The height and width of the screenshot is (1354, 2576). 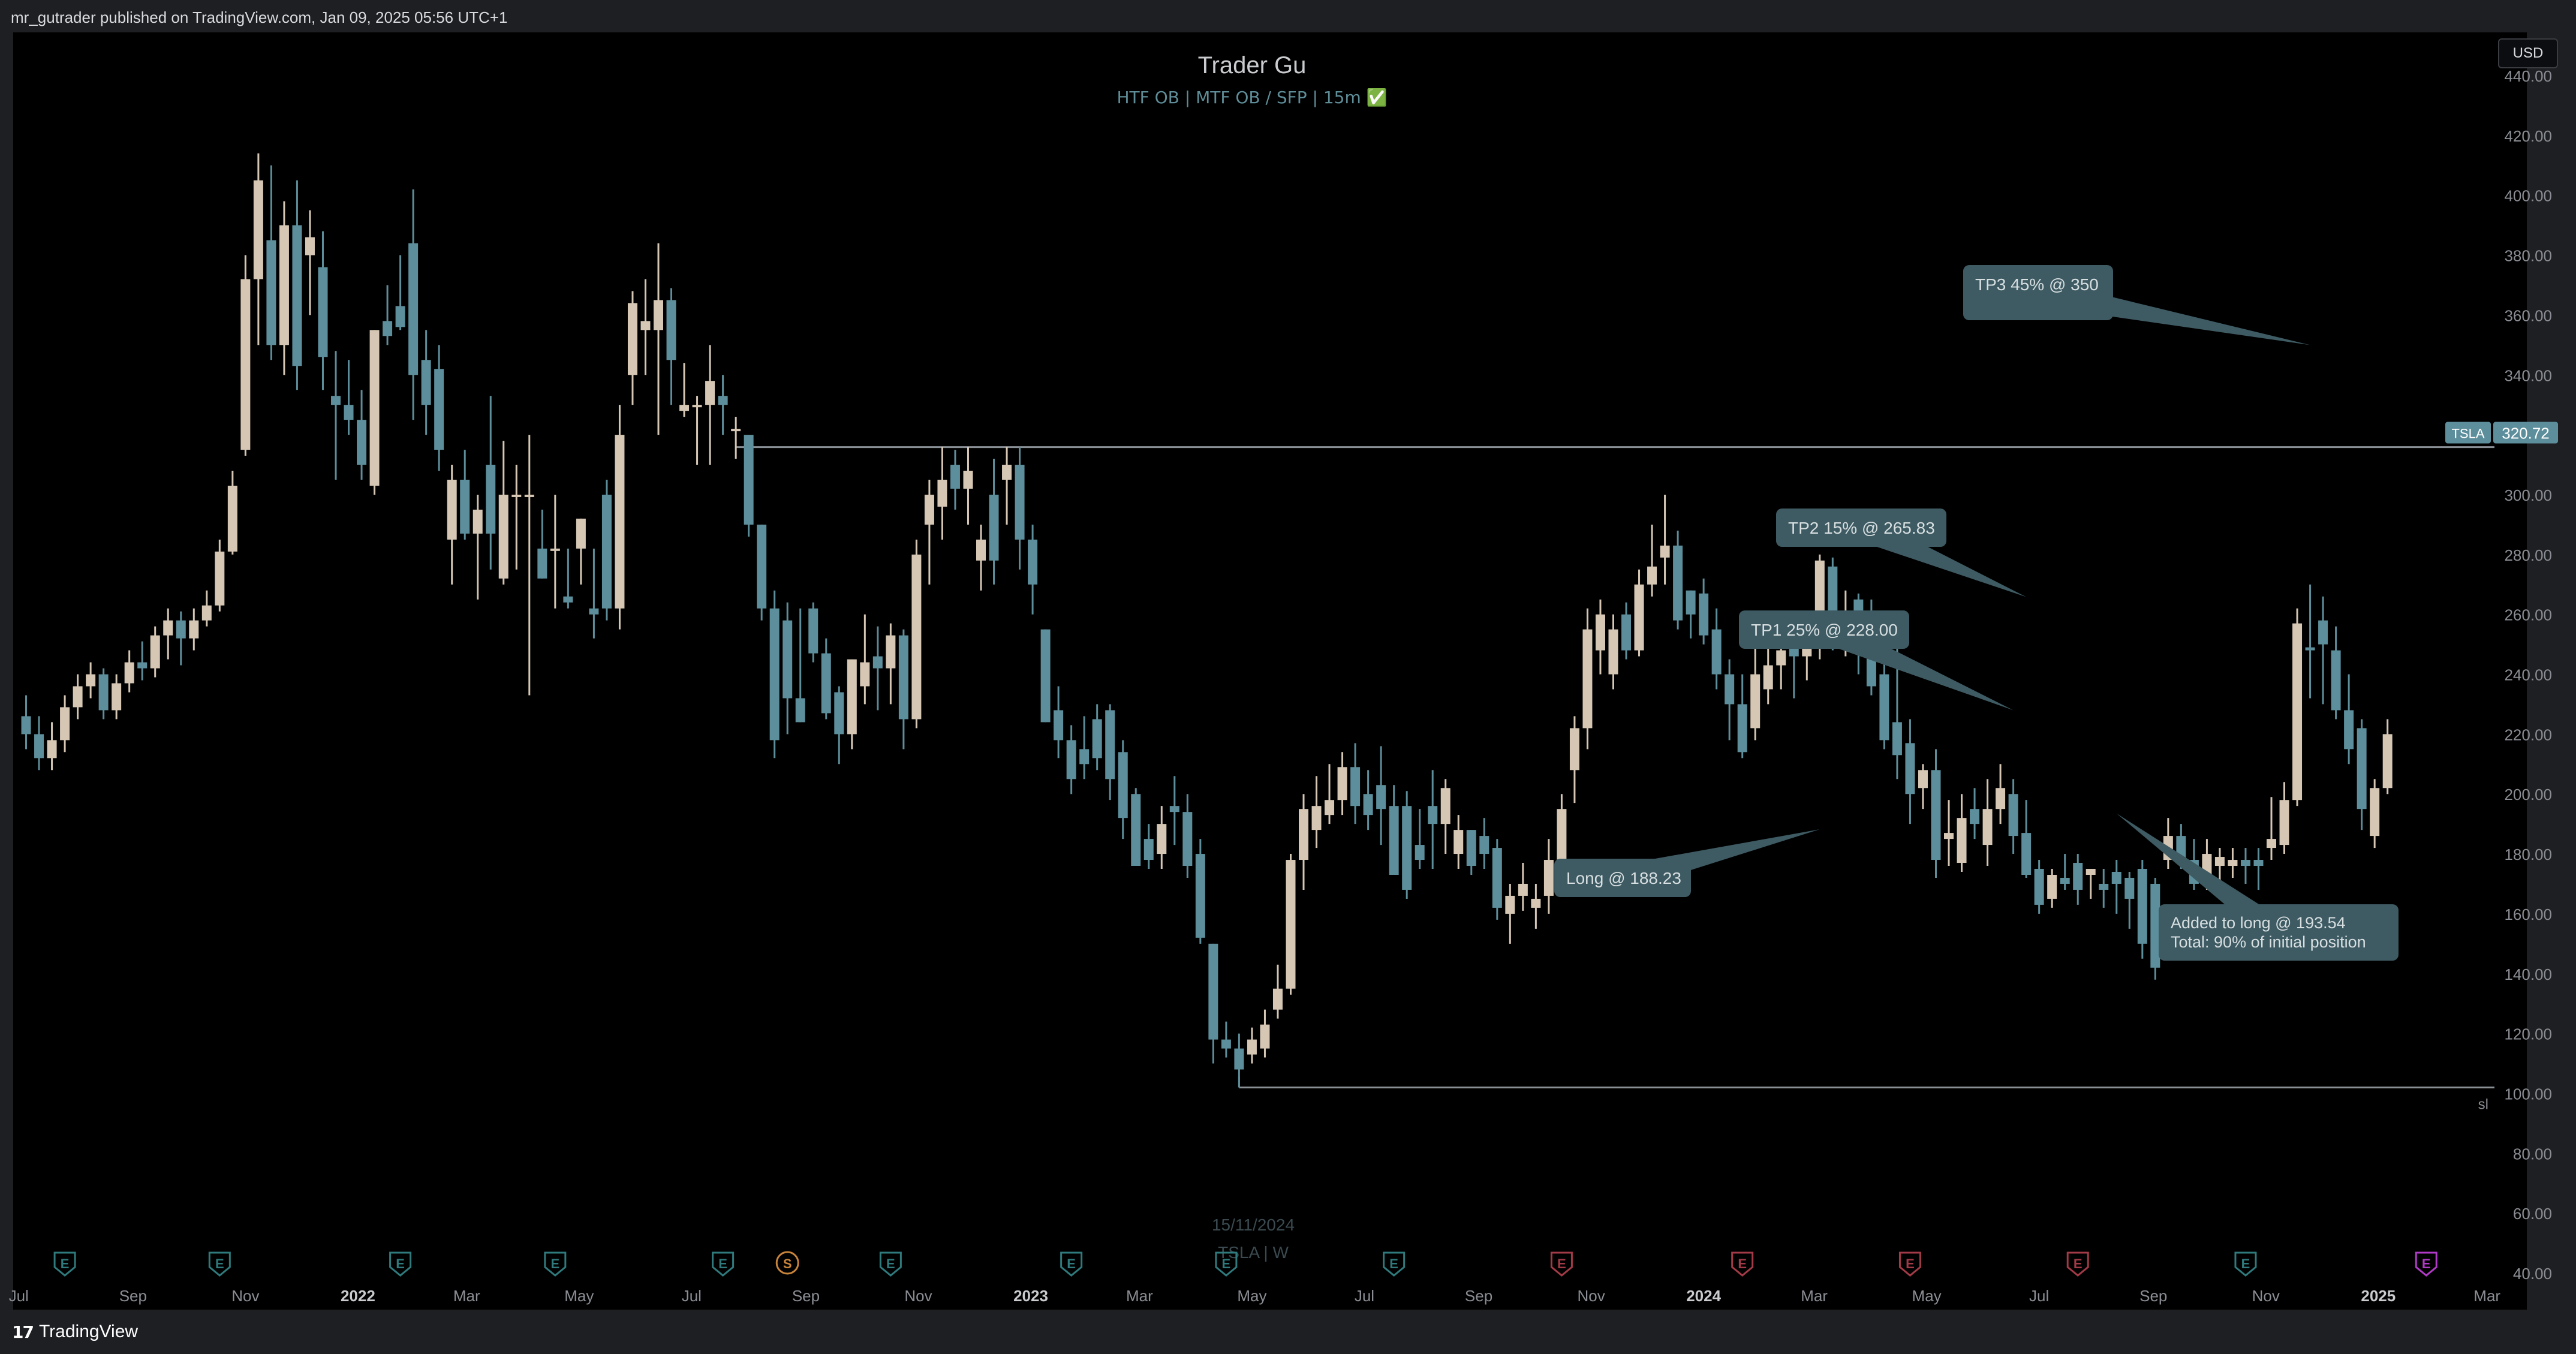 I want to click on y-tick-label: 40.00, so click(x=2532, y=1274).